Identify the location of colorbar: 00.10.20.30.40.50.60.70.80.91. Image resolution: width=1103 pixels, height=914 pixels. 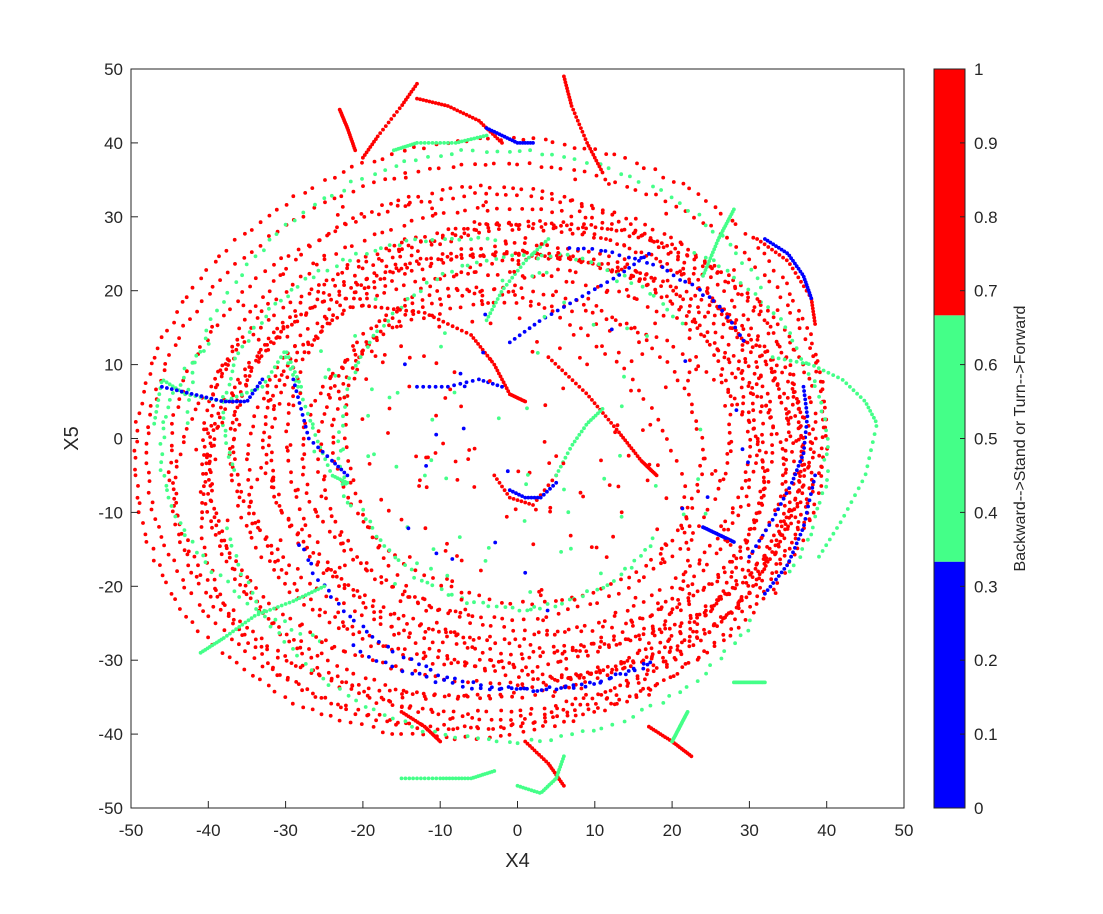
(965, 439).